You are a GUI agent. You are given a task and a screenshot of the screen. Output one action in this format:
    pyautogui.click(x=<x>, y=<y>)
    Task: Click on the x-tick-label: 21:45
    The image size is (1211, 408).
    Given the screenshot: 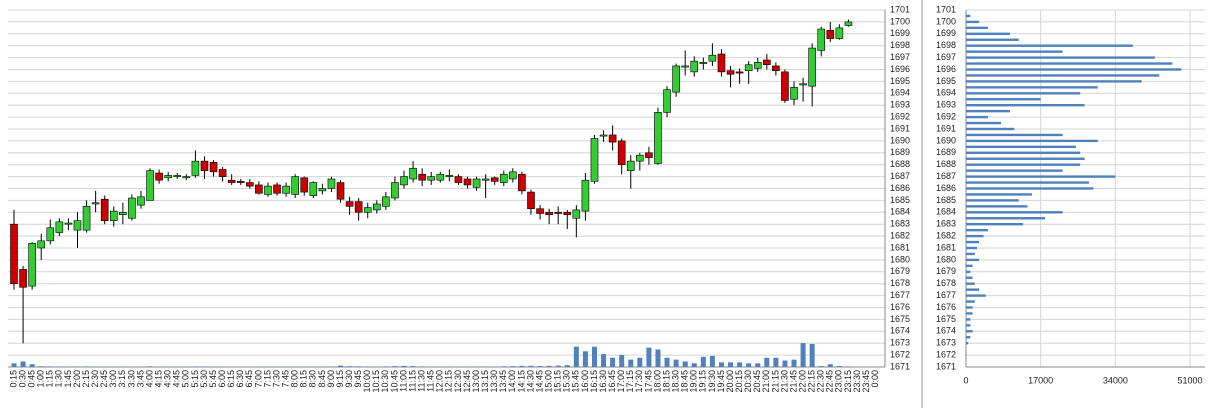 What is the action you would take?
    pyautogui.click(x=793, y=381)
    